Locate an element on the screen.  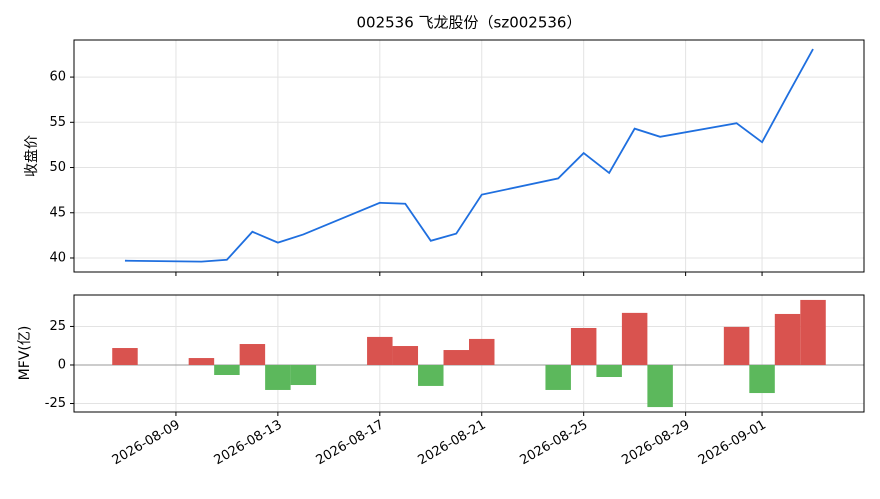
y-tick-label: -25 is located at coordinates (55, 403).